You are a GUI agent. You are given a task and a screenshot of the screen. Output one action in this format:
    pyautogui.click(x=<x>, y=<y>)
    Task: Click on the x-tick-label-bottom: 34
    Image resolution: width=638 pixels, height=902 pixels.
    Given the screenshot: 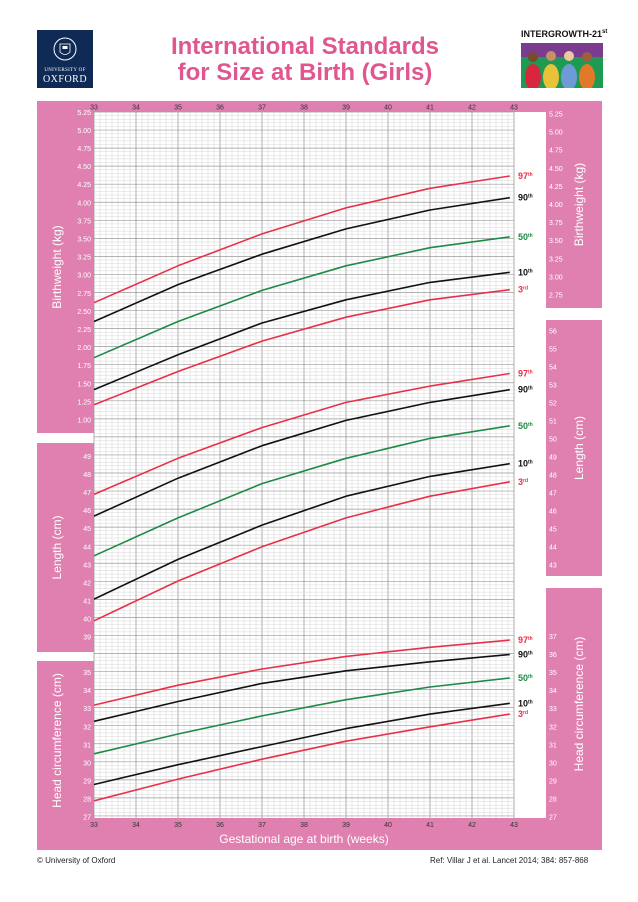 What is the action you would take?
    pyautogui.click(x=136, y=825)
    